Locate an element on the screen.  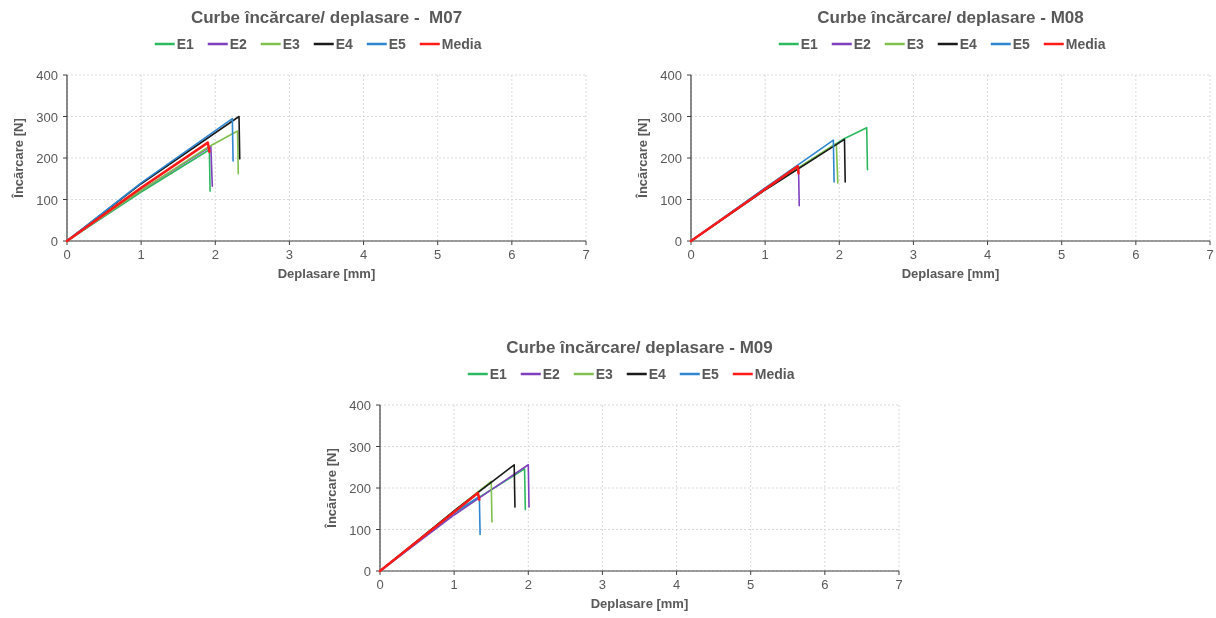
chart-title: Curbe încărcare/ deplasare - M08 is located at coordinates (950, 17).